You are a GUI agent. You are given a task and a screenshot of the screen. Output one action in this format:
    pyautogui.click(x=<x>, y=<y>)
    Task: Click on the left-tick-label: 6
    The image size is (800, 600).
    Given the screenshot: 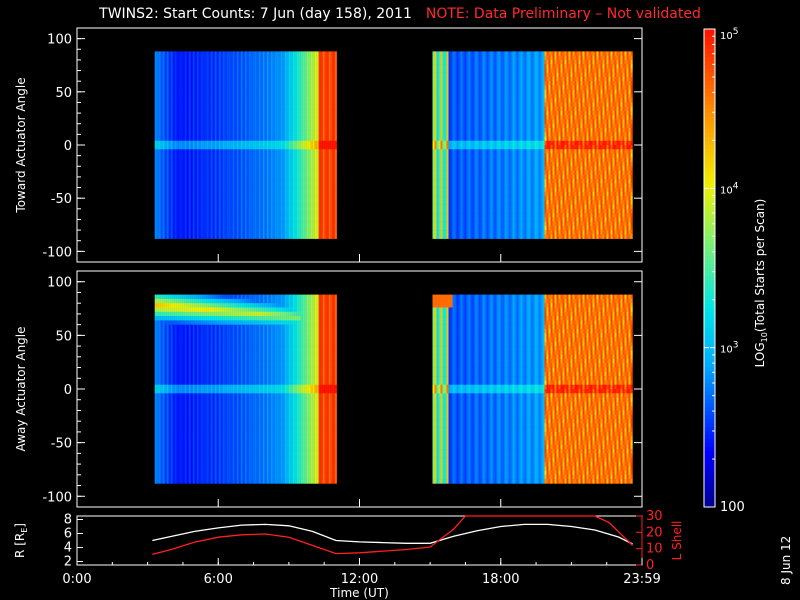 What is the action you would take?
    pyautogui.click(x=68, y=534)
    